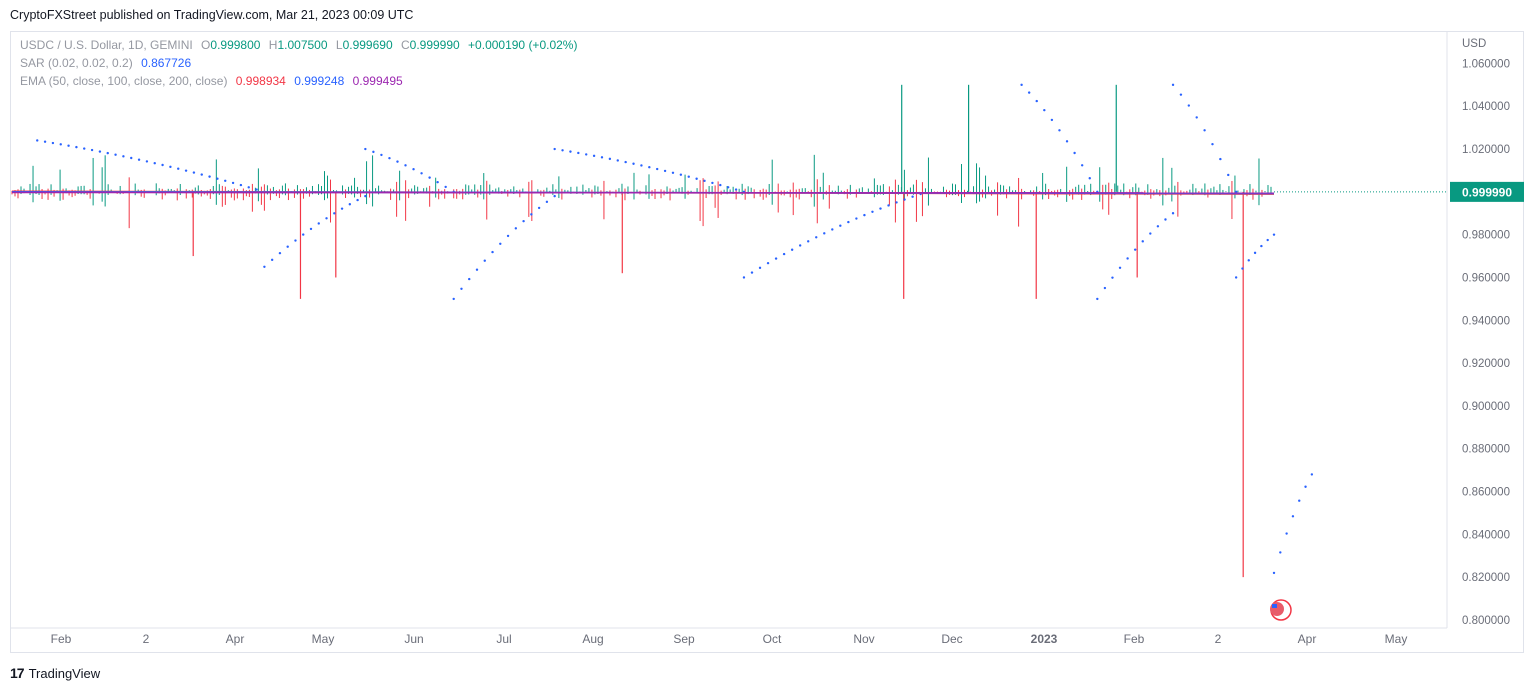  Describe the element at coordinates (434, 45) in the screenshot. I see `close-value: 0.999990` at that location.